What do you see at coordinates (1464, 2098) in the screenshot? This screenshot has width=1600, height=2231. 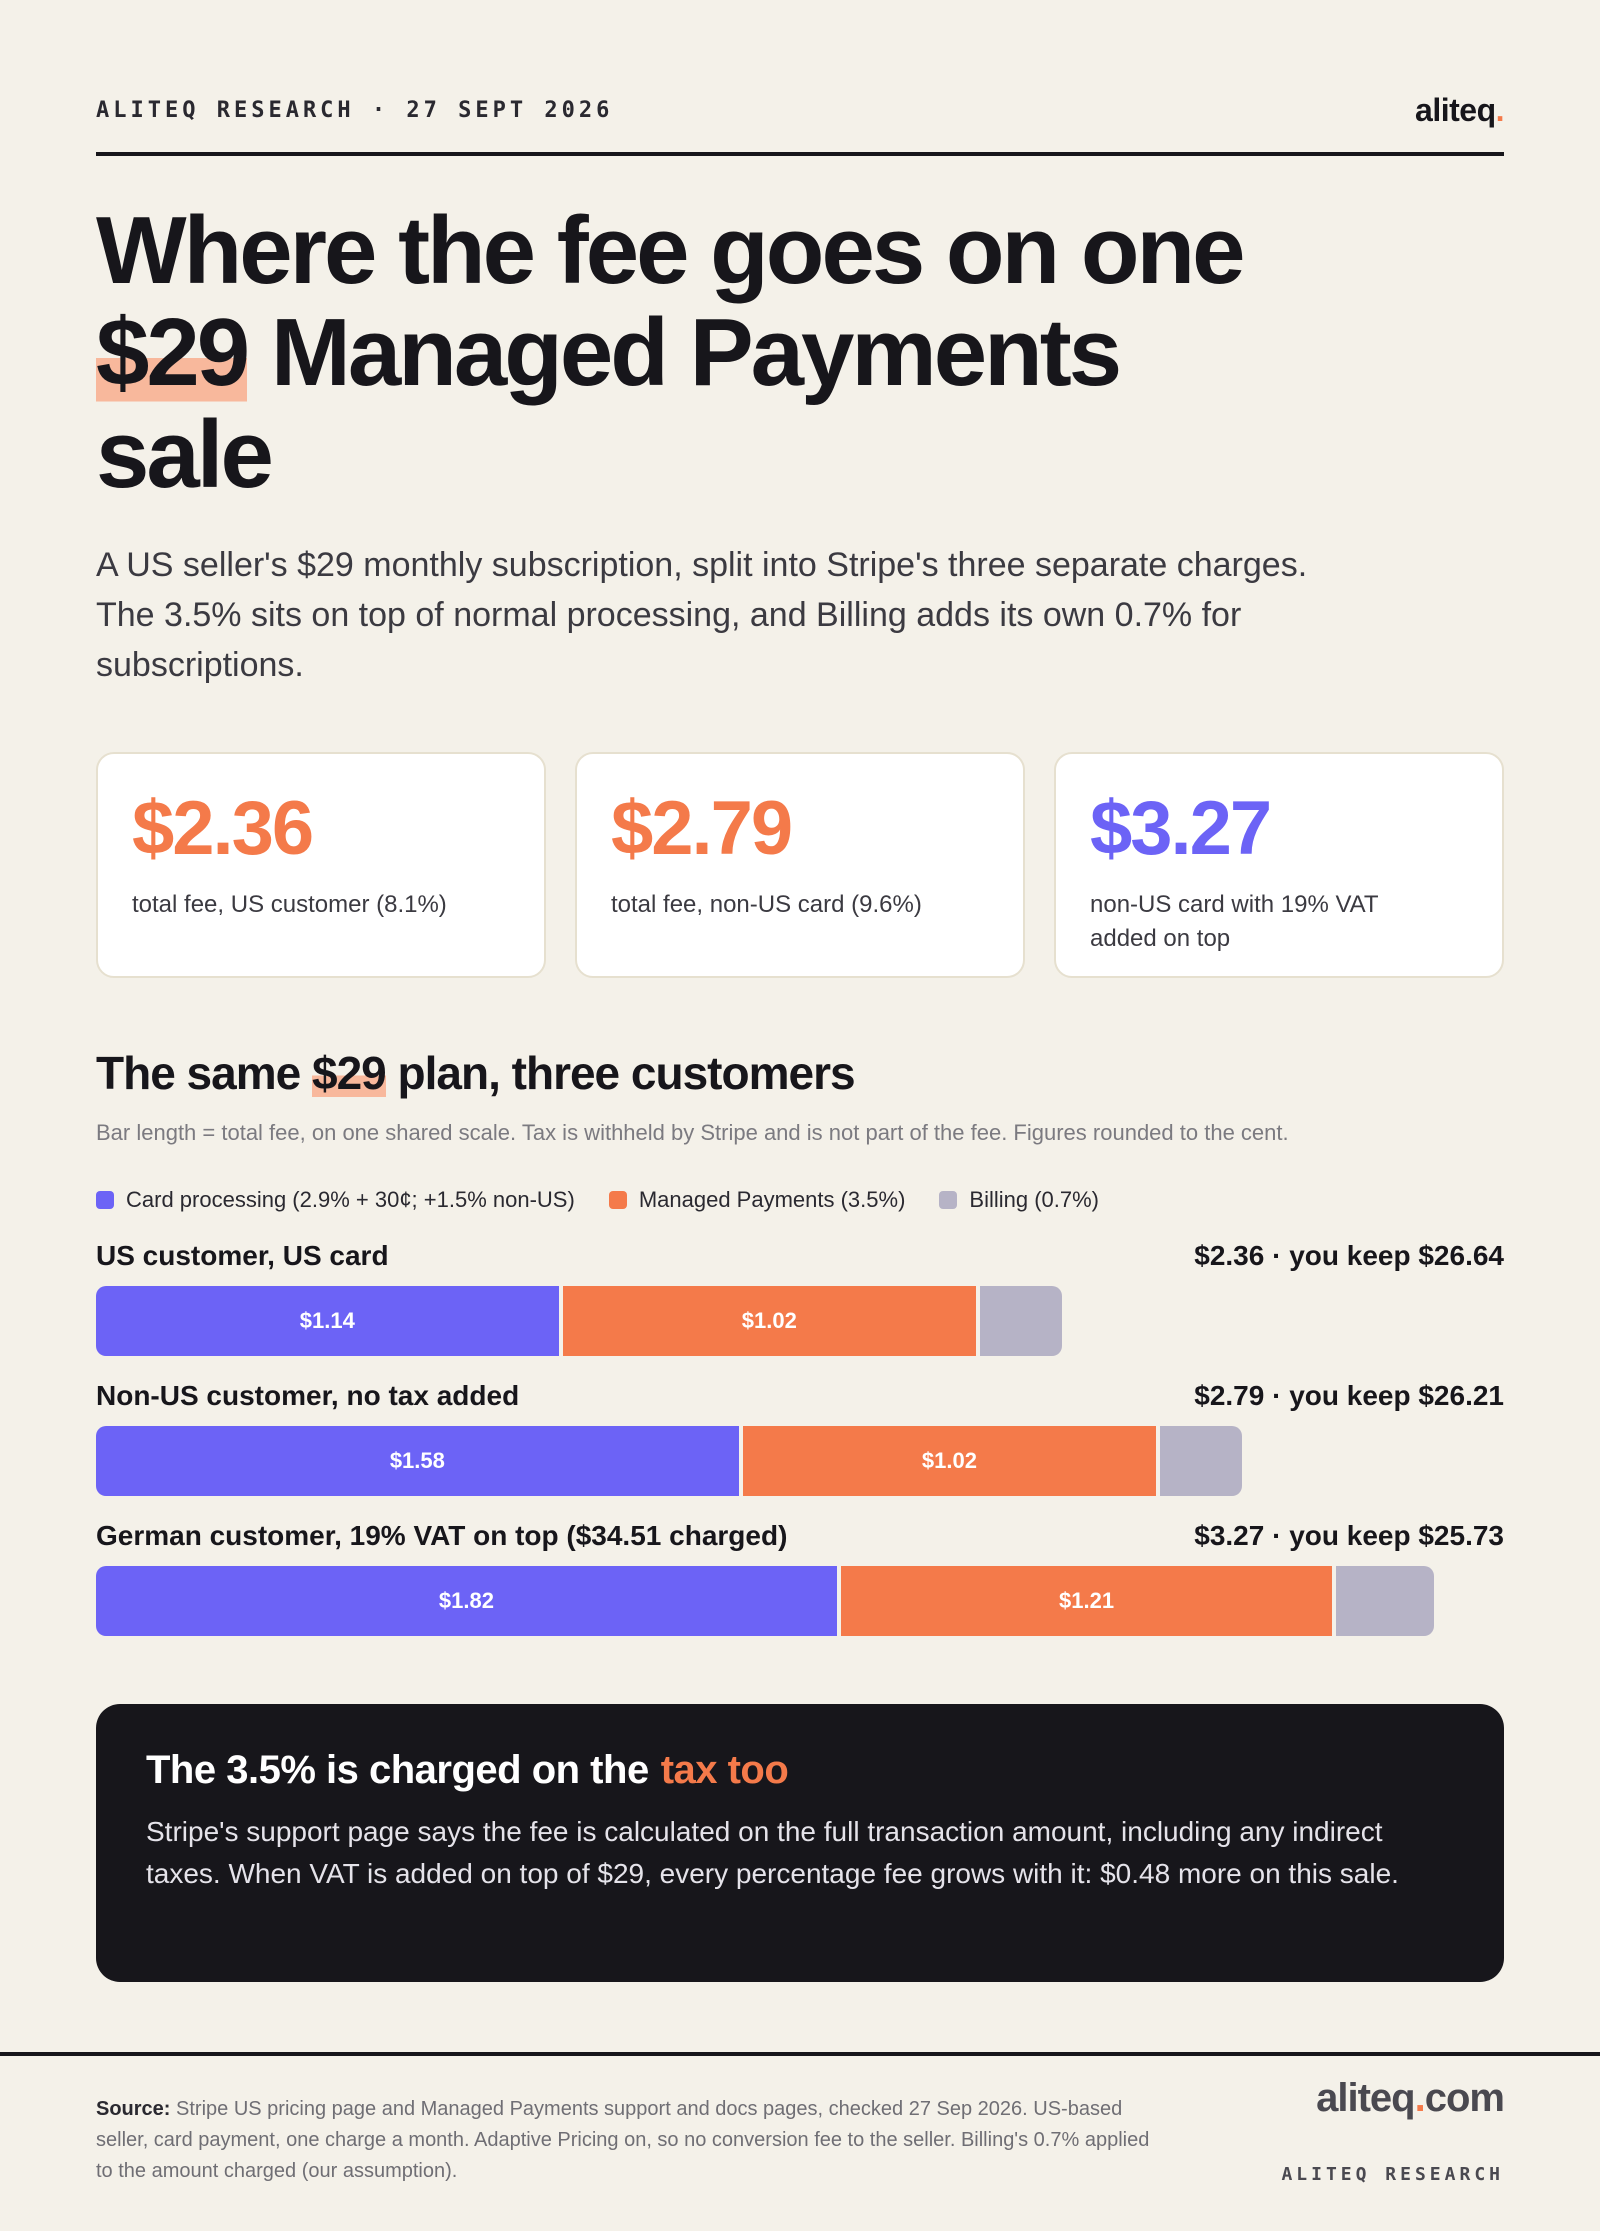 I see `site-tld: com` at bounding box center [1464, 2098].